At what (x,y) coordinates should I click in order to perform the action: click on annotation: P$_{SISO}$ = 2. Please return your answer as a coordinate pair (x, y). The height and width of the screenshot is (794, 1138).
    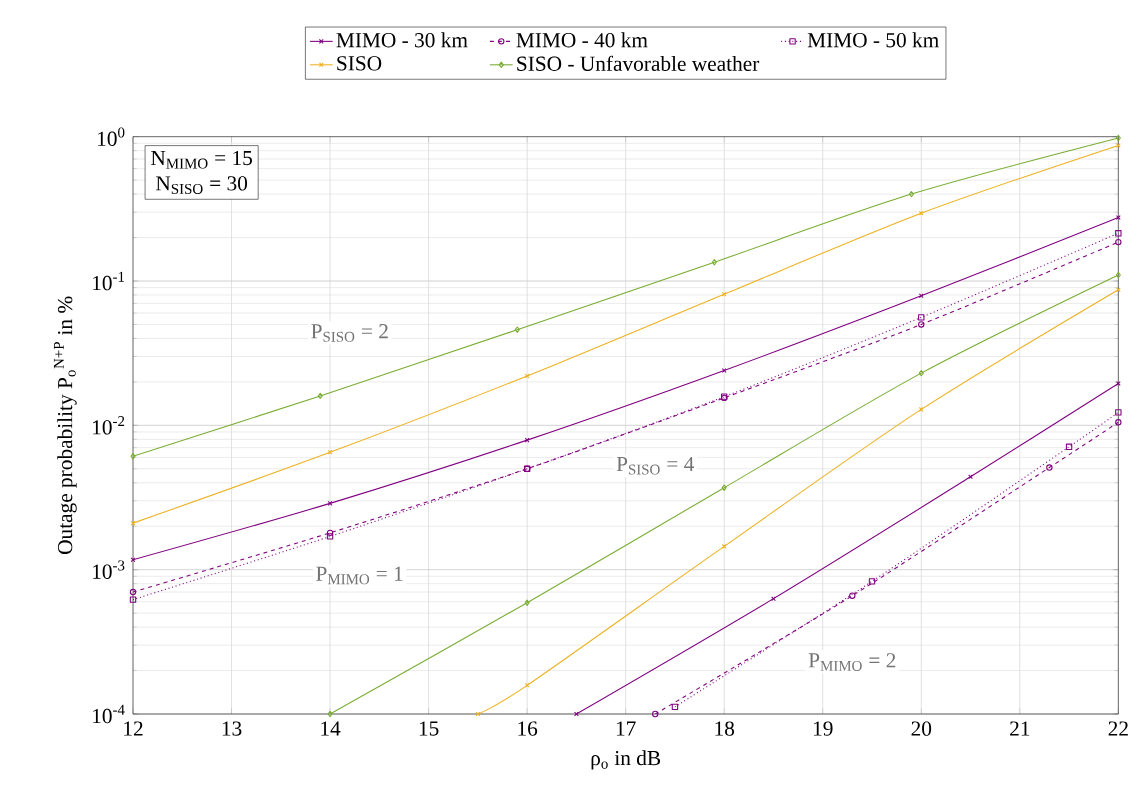
    Looking at the image, I should click on (349, 333).